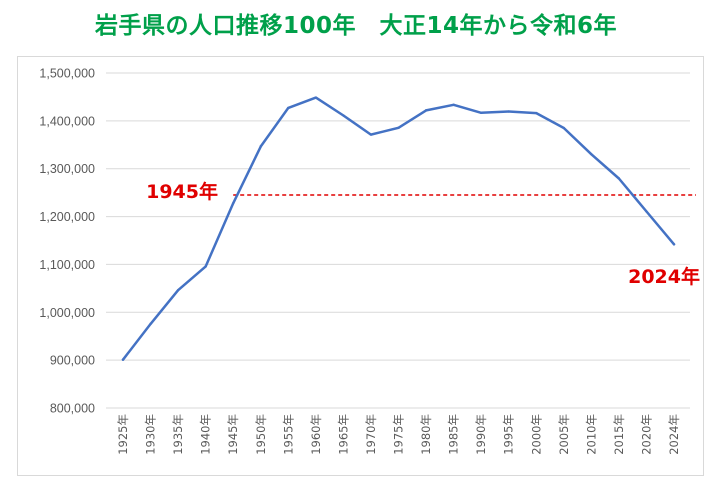 This screenshot has width=712, height=485. I want to click on x-tick-label: 1970年, so click(371, 434).